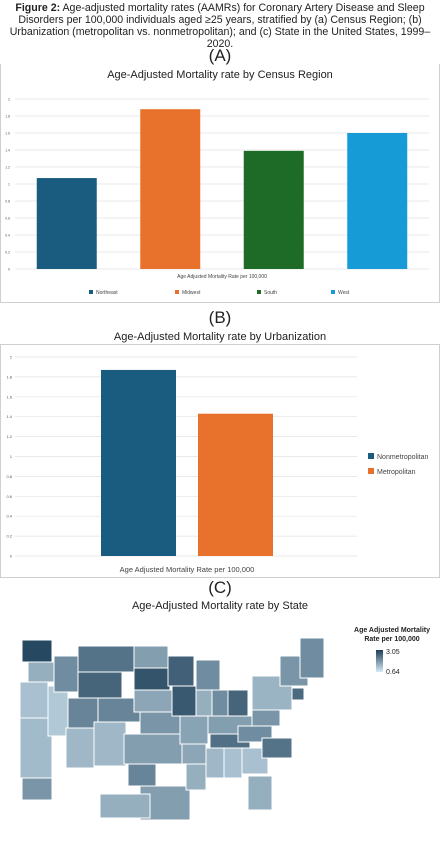 Image resolution: width=440 pixels, height=852 pixels. I want to click on figure-label: Figure 2:, so click(38, 8).